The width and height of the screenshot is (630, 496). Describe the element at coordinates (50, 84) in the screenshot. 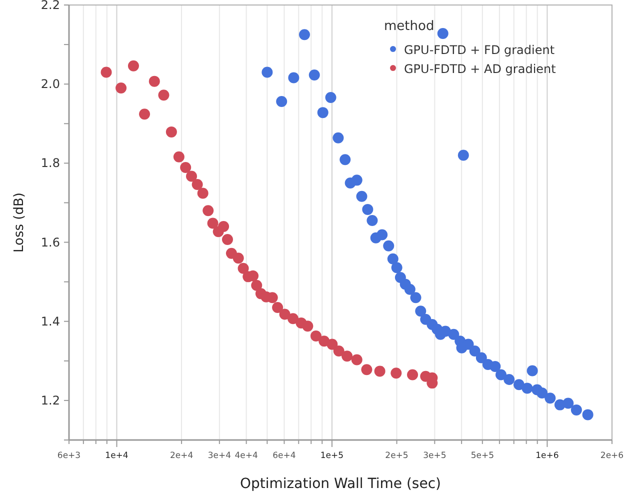

I see `y-tick-label: 2.0` at that location.